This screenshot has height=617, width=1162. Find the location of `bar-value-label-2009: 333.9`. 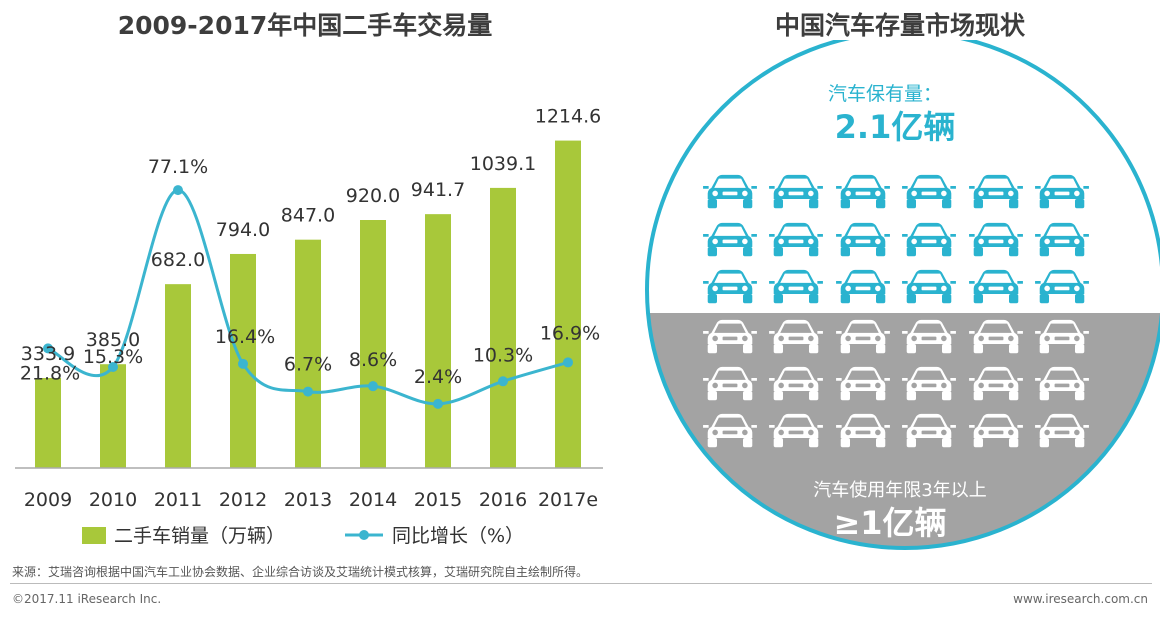

bar-value-label-2009: 333.9 is located at coordinates (48, 354).